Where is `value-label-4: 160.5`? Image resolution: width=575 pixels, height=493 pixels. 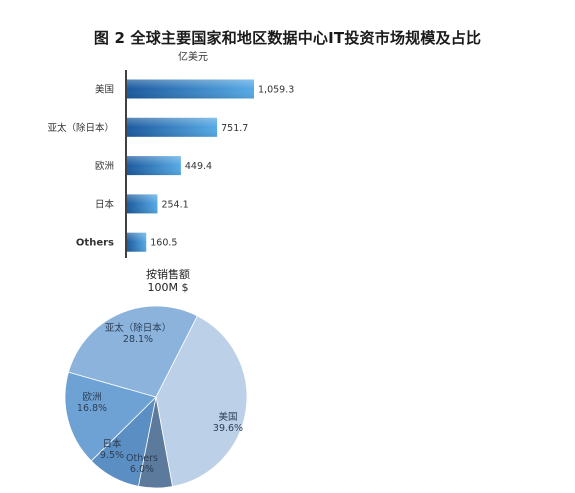 value-label-4: 160.5 is located at coordinates (163, 243).